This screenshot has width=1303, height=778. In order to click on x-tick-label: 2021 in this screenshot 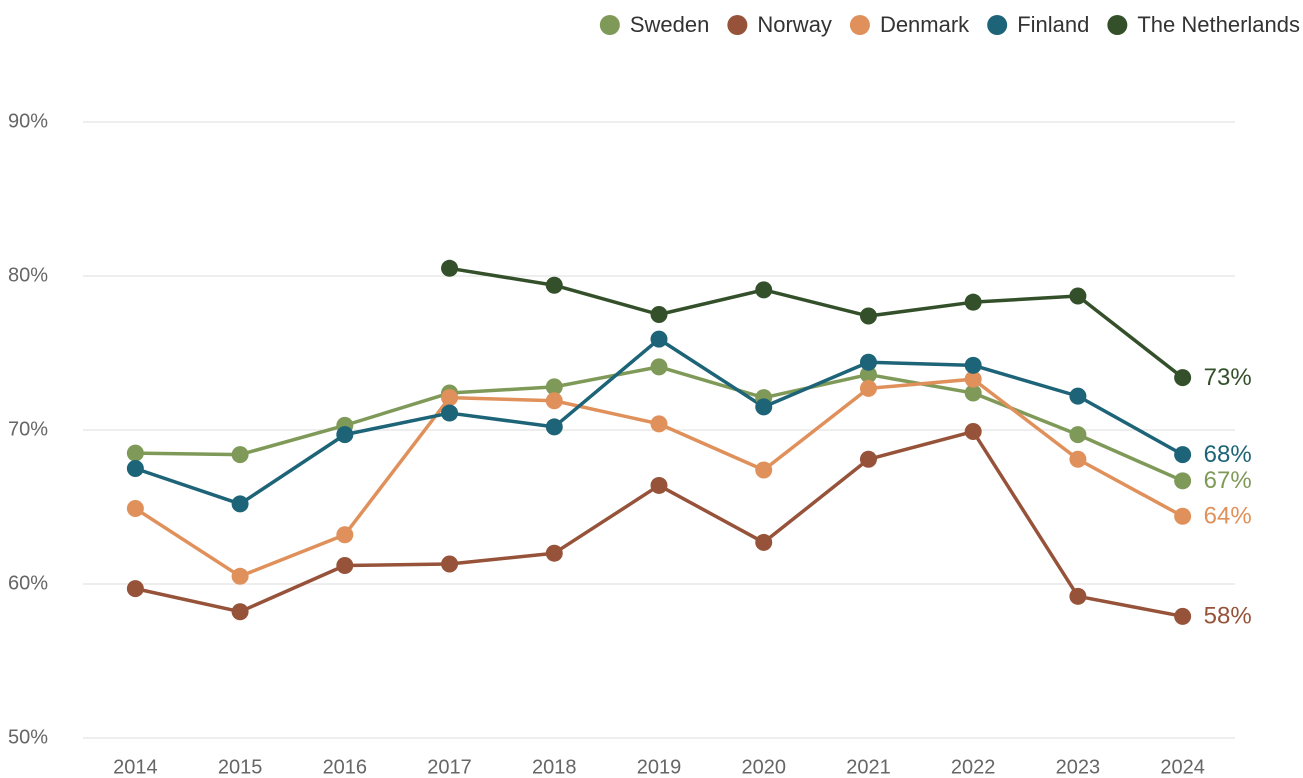, I will do `click(868, 767)`.